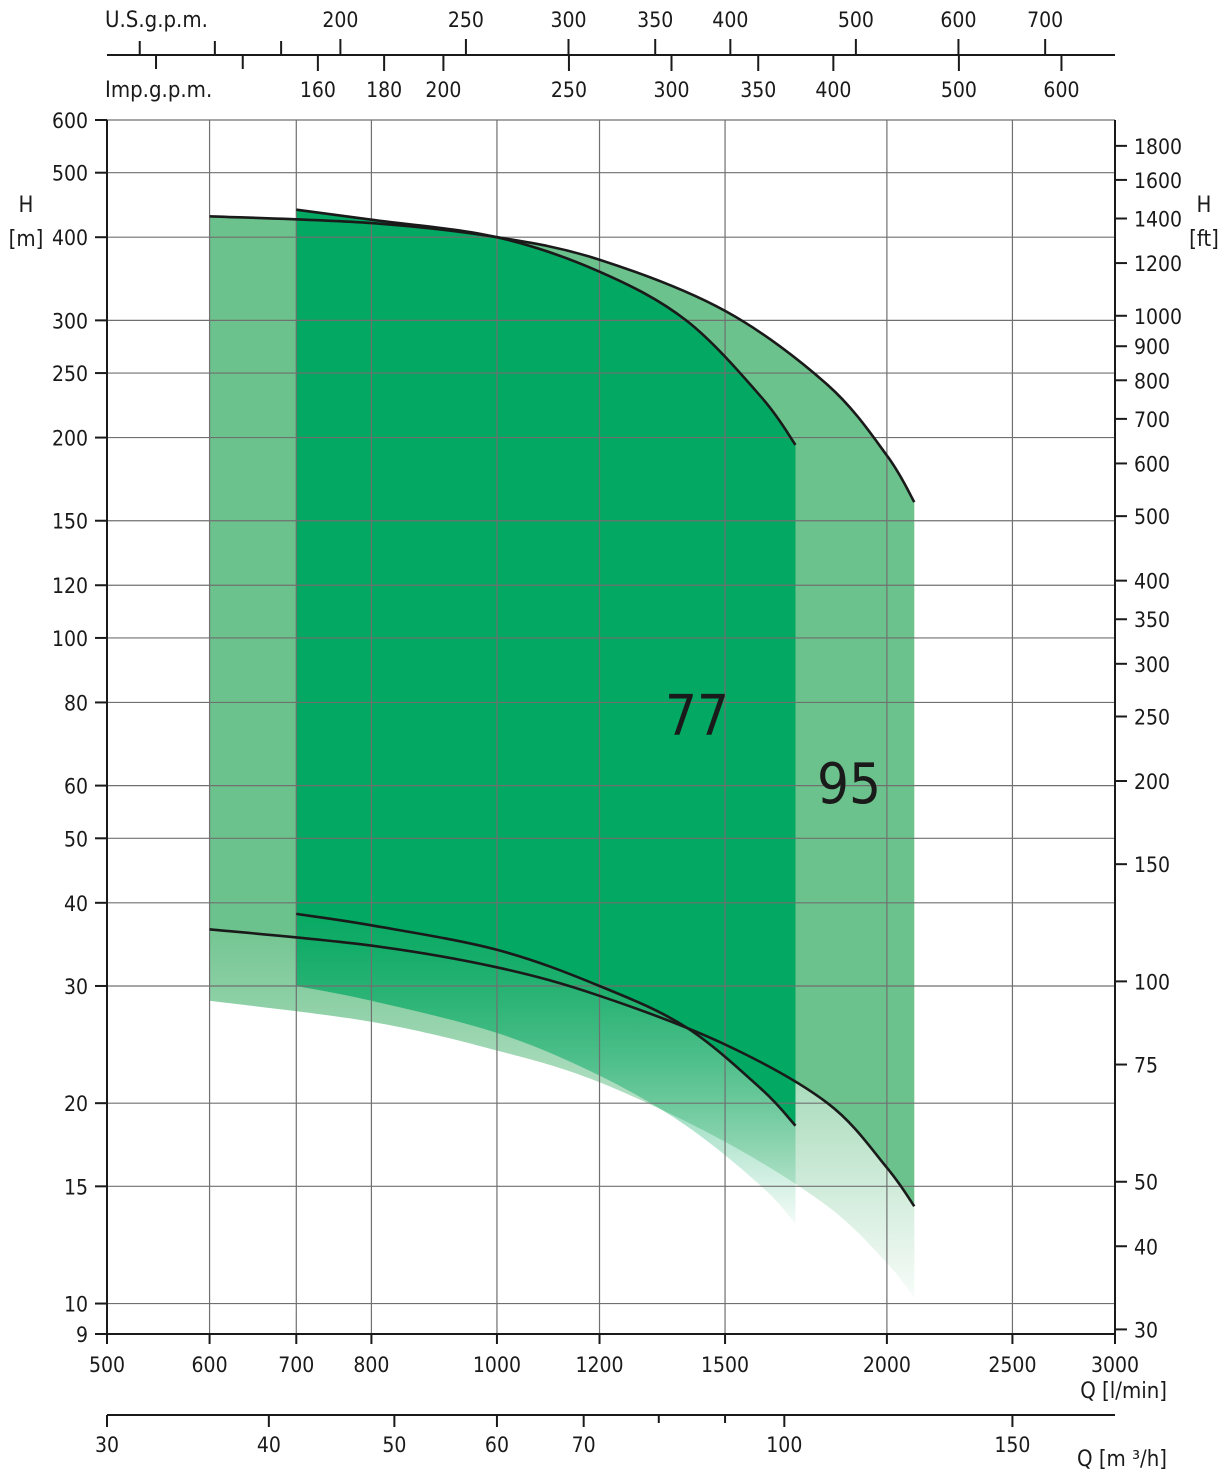 This screenshot has height=1472, width=1227. What do you see at coordinates (1146, 1330) in the screenshot?
I see `y-right-tick-label-30: 30` at bounding box center [1146, 1330].